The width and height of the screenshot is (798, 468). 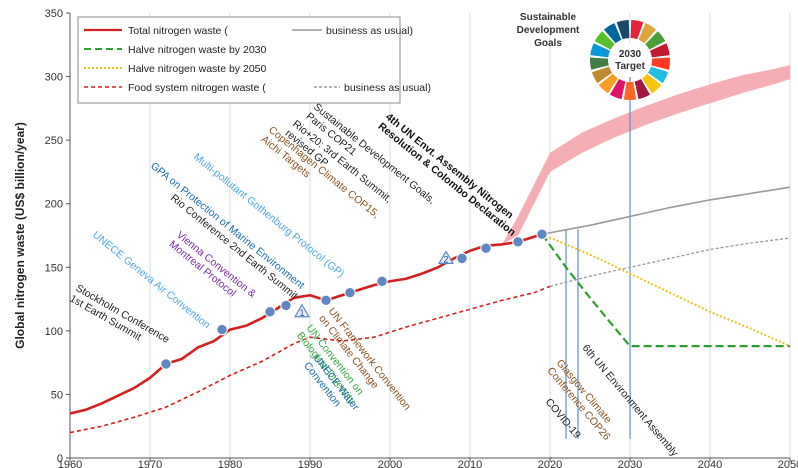 I want to click on event-marker-2016, so click(x=518, y=242).